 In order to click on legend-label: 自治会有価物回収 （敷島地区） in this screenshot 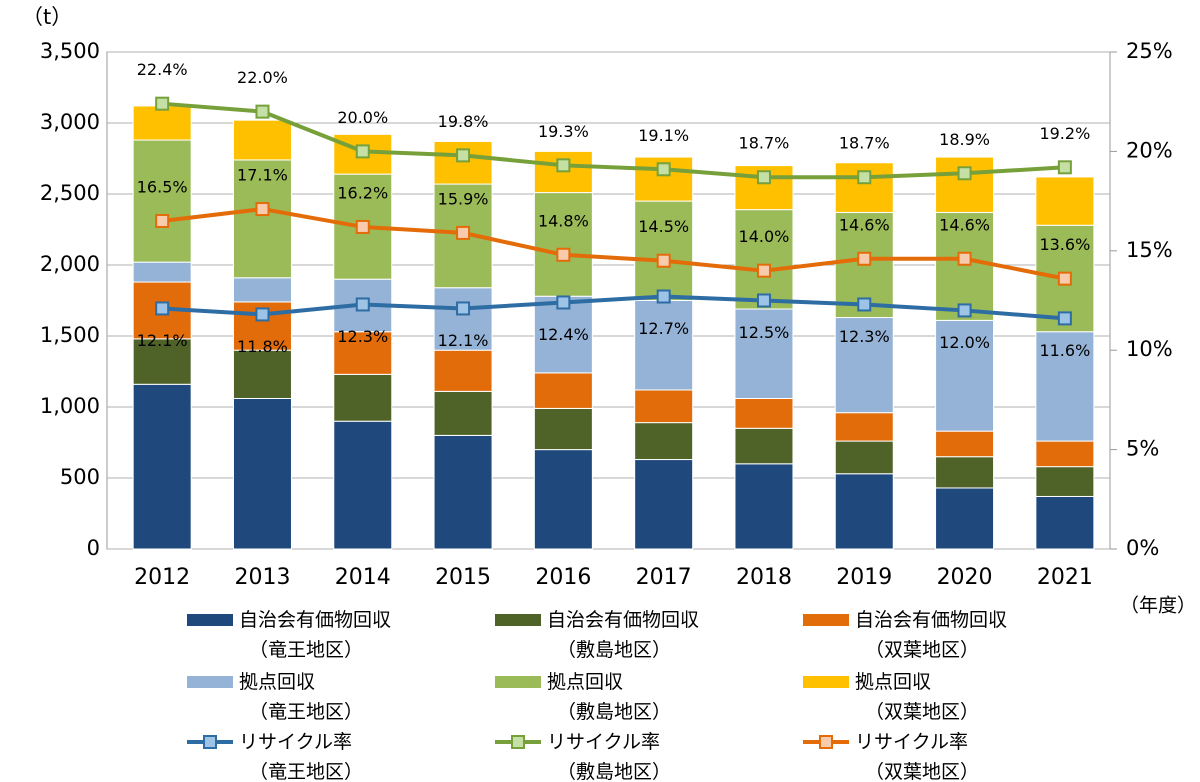, I will do `click(623, 635)`.